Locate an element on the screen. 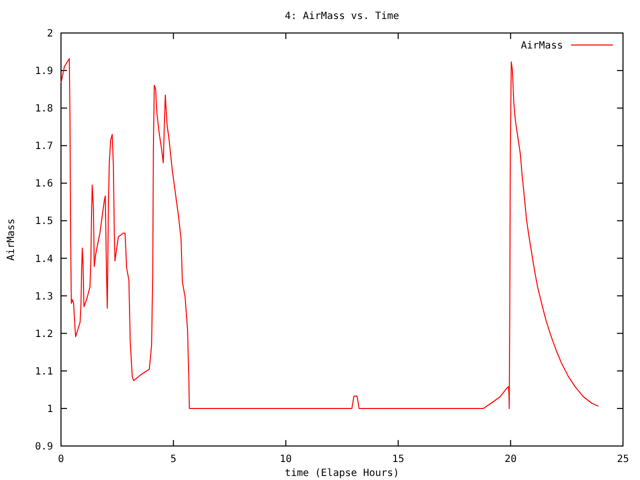 The width and height of the screenshot is (640, 480). y-tick-label: 1.1 is located at coordinates (43, 372).